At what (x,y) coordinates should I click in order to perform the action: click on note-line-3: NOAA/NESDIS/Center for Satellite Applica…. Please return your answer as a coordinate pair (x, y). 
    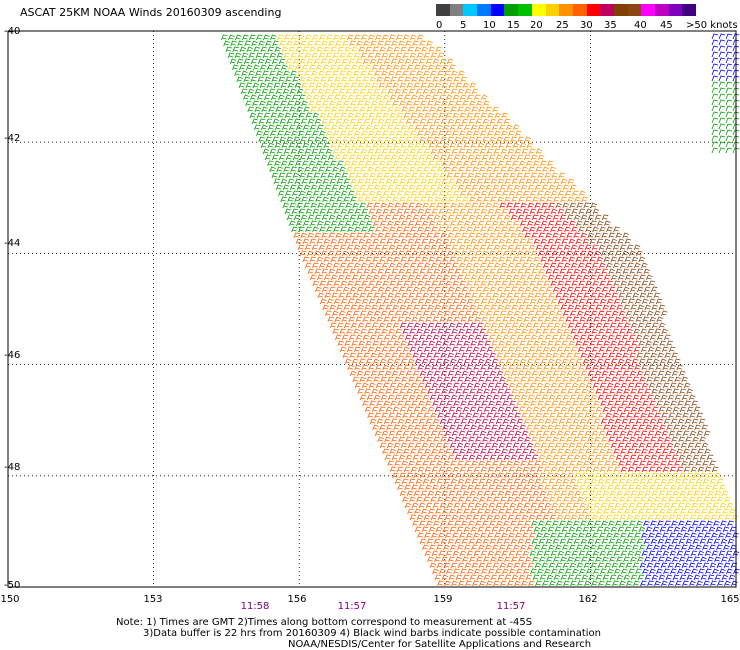
    Looking at the image, I should click on (440, 644).